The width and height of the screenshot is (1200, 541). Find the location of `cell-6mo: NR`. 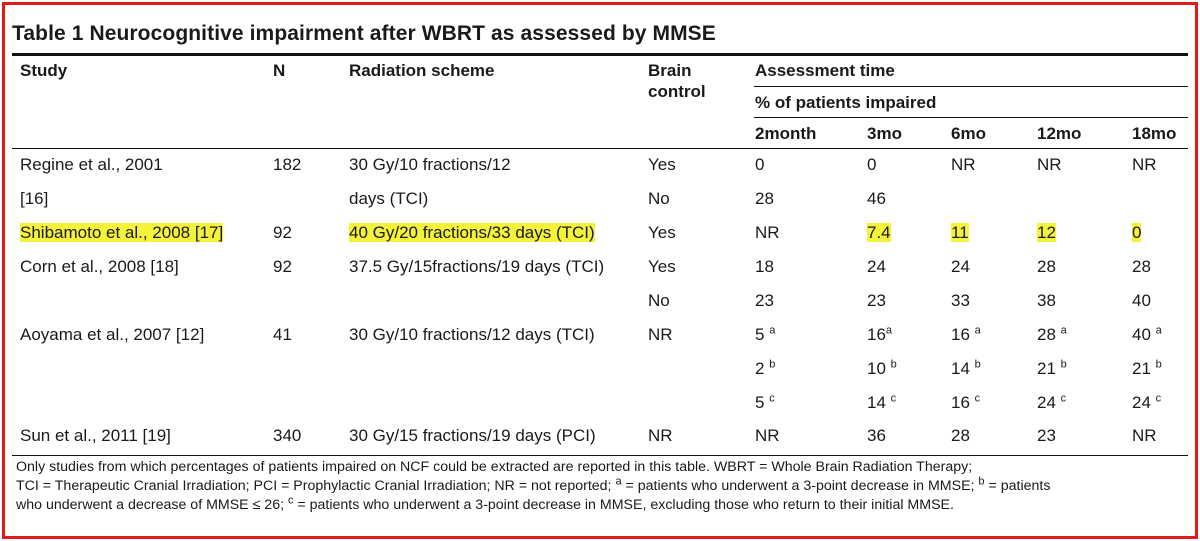

cell-6mo: NR is located at coordinates (963, 164).